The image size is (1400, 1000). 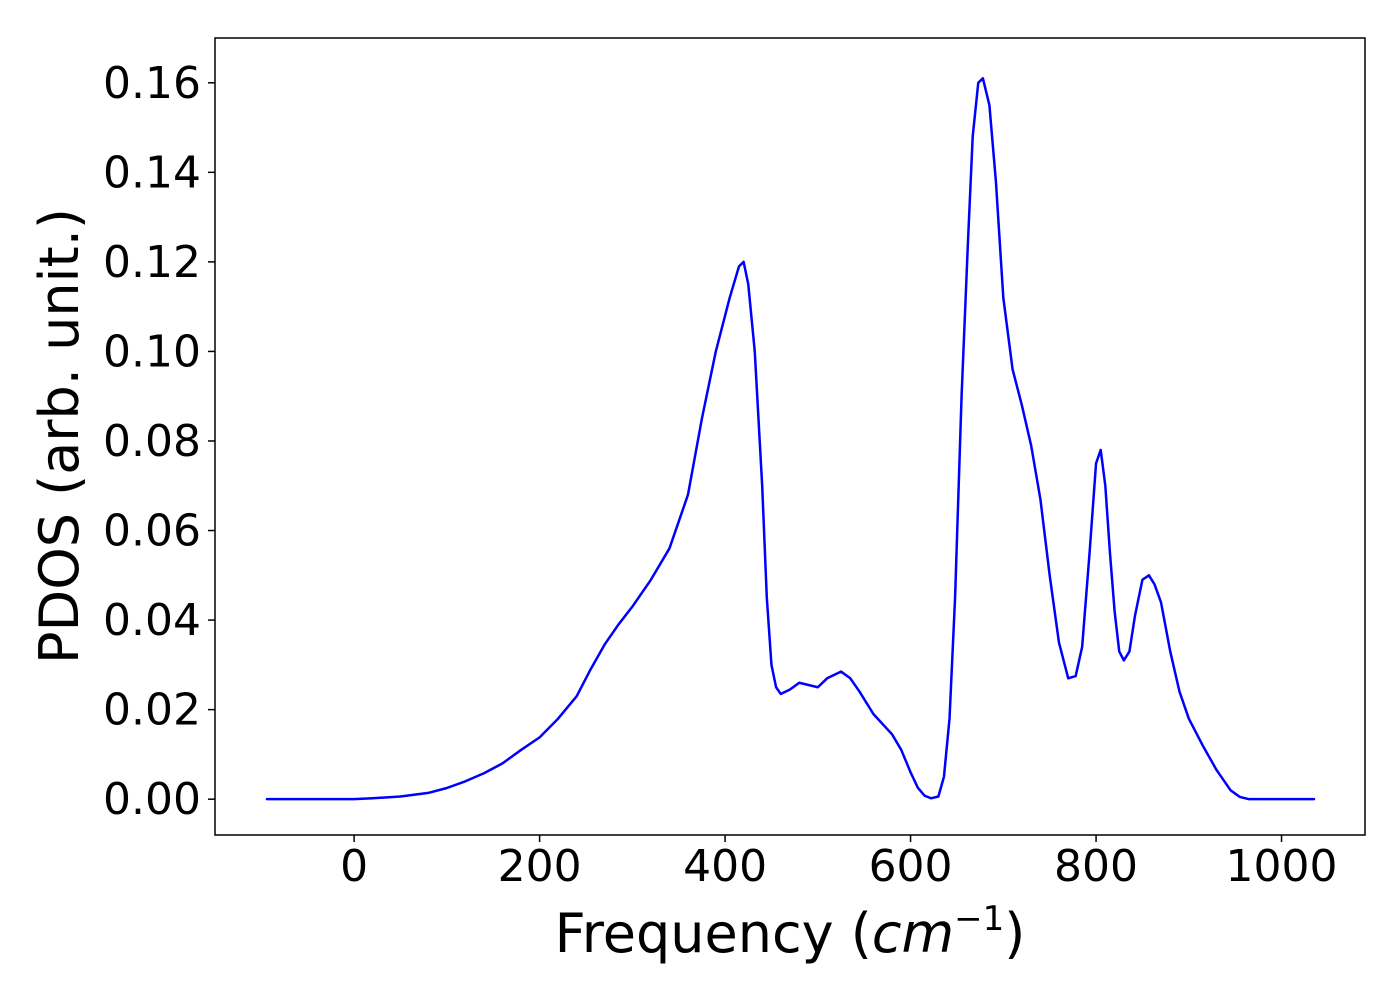 I want to click on x-axis-label-unit: cm, so click(x=913, y=933).